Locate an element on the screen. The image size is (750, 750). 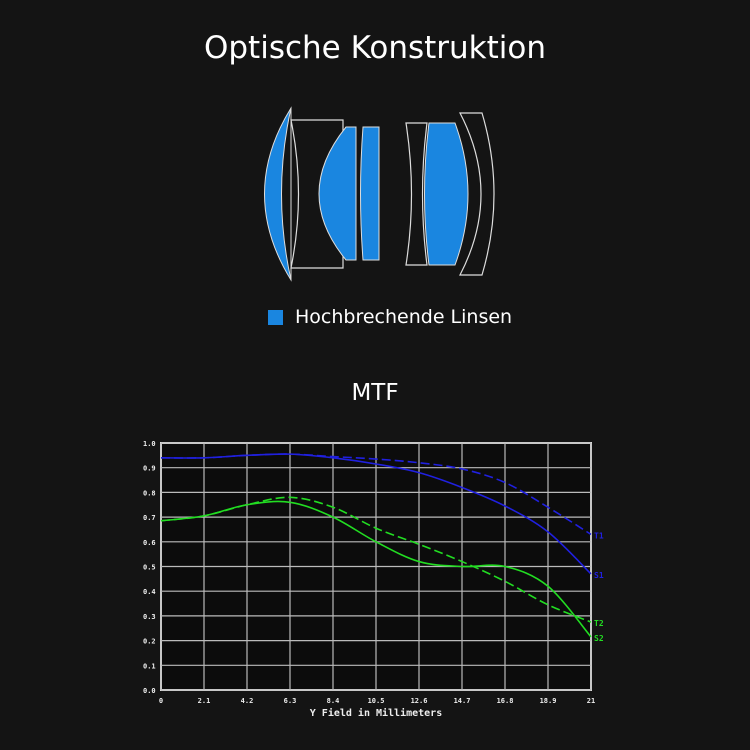
x-tick-label: 21 is located at coordinates (591, 701).